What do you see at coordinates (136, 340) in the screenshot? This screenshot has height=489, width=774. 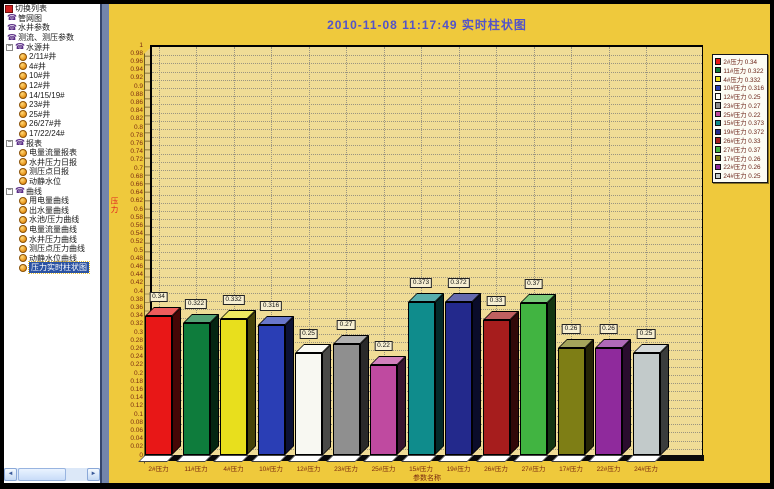 I see `y-tick-label: 0.28` at bounding box center [136, 340].